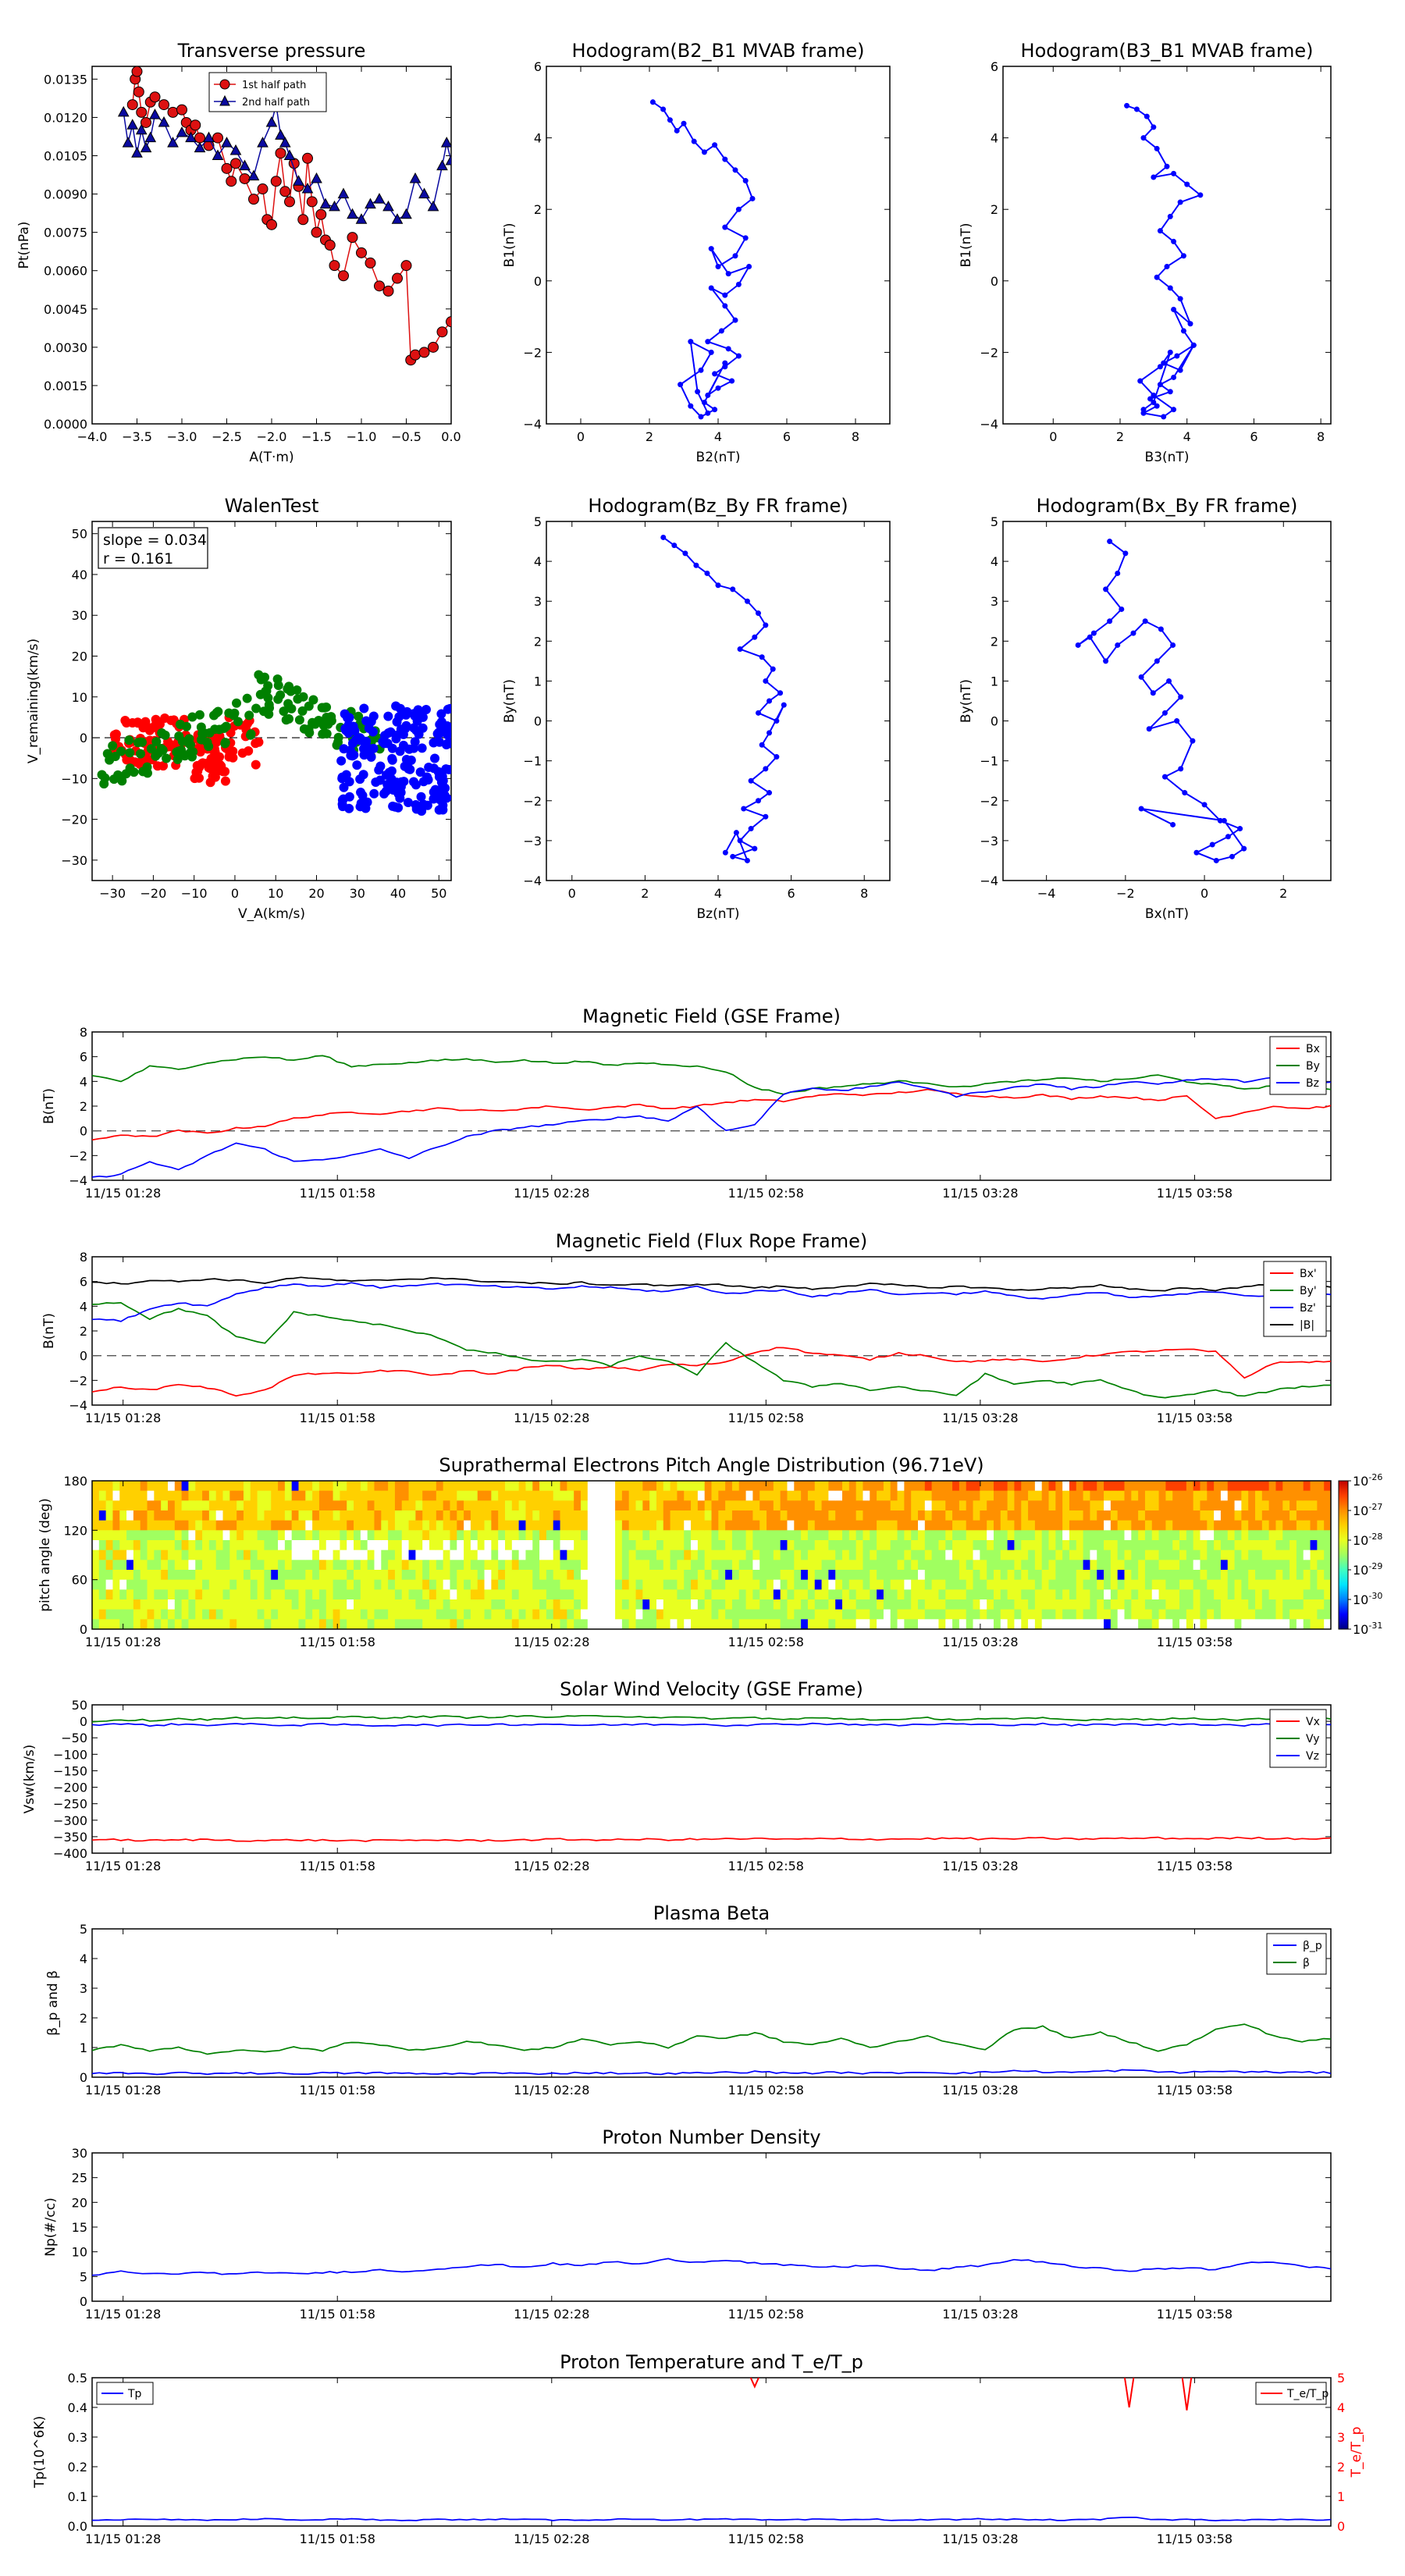  I want to click on legend-label: T_e/T_p, so click(1307, 2394).